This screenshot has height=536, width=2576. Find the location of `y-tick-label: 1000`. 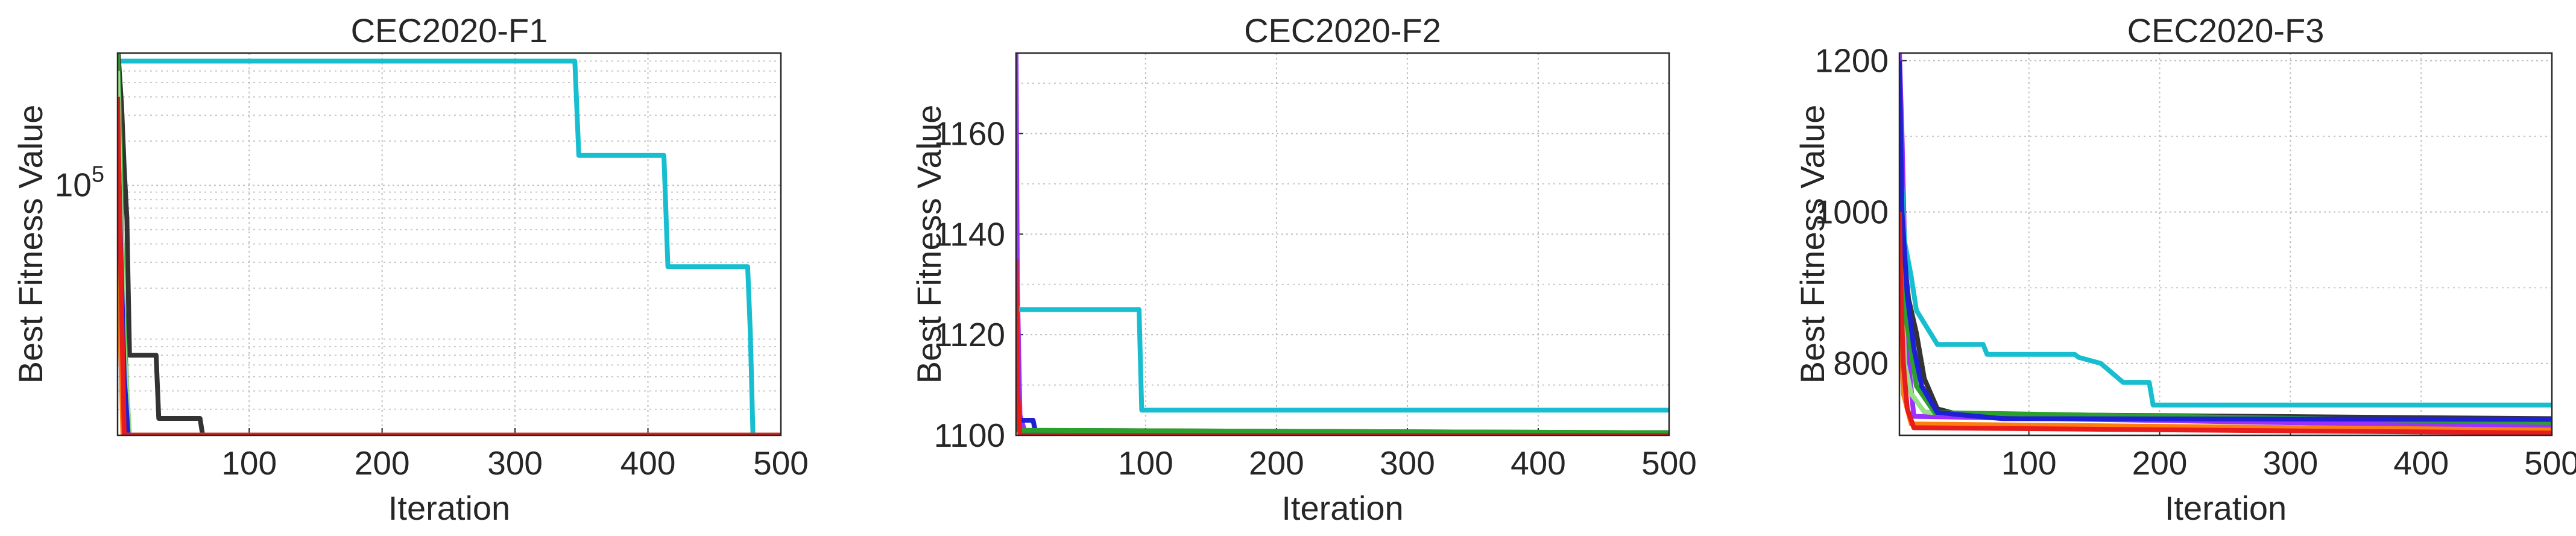

y-tick-label: 1000 is located at coordinates (1852, 212).